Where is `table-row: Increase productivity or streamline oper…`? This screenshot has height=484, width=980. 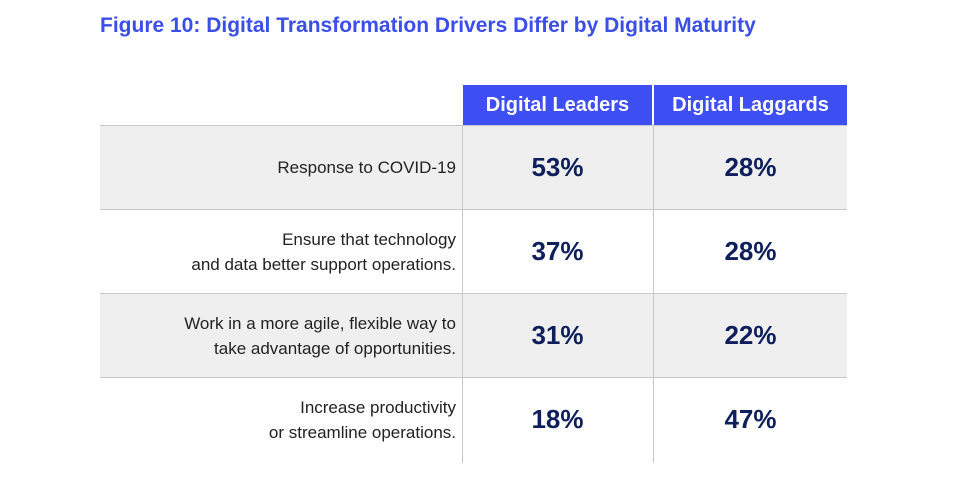 table-row: Increase productivity or streamline oper… is located at coordinates (473, 419).